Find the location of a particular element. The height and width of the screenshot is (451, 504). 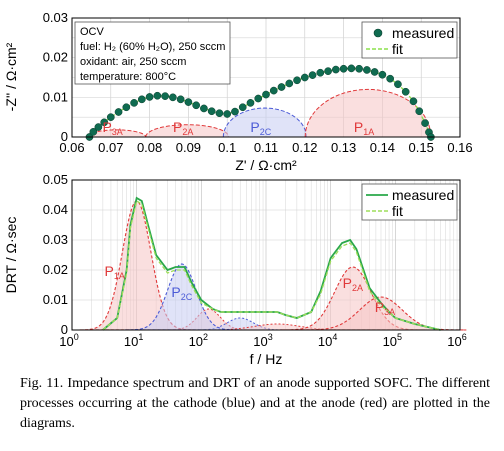

nyquist-process-2C is located at coordinates (264, 122).